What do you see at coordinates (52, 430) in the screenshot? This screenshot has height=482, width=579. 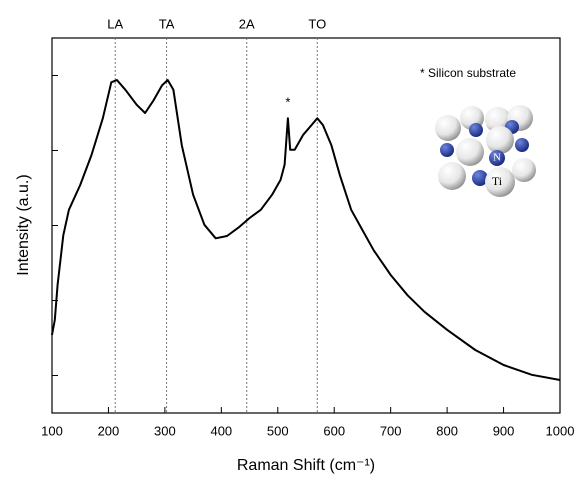 I see `x-tick-label: 100` at bounding box center [52, 430].